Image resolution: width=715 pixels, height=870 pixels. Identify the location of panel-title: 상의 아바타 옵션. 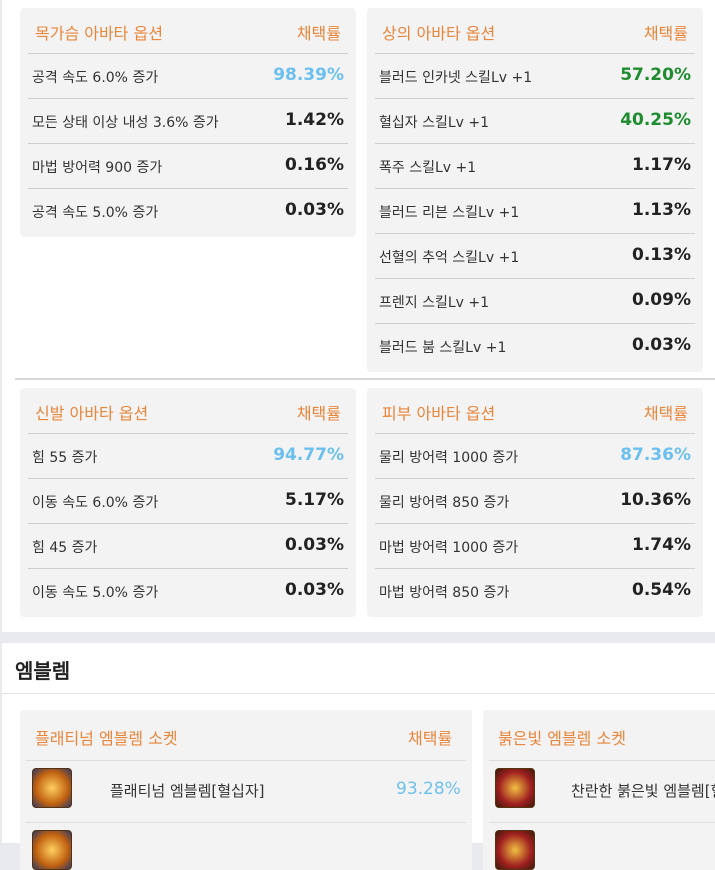
(439, 33).